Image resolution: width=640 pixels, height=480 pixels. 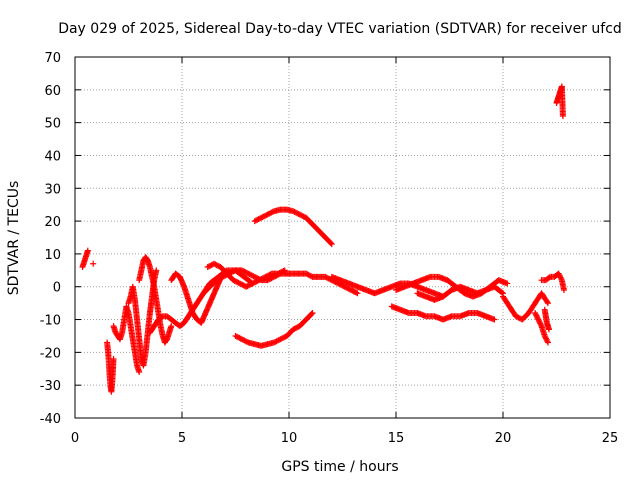 What do you see at coordinates (396, 438) in the screenshot?
I see `x-tick-label: 15` at bounding box center [396, 438].